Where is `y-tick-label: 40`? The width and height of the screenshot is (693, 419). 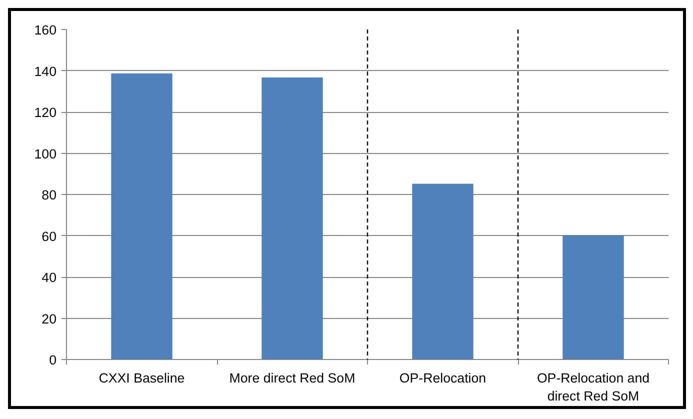
y-tick-label: 40 is located at coordinates (49, 277).